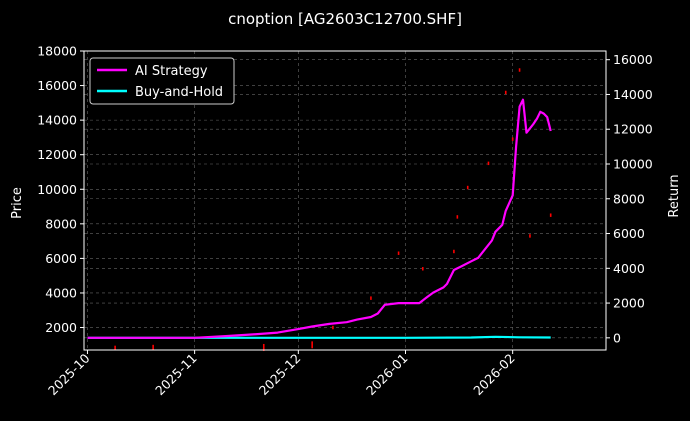 This screenshot has height=421, width=690. Describe the element at coordinates (57, 85) in the screenshot. I see `y-tick-label: 16000` at that location.